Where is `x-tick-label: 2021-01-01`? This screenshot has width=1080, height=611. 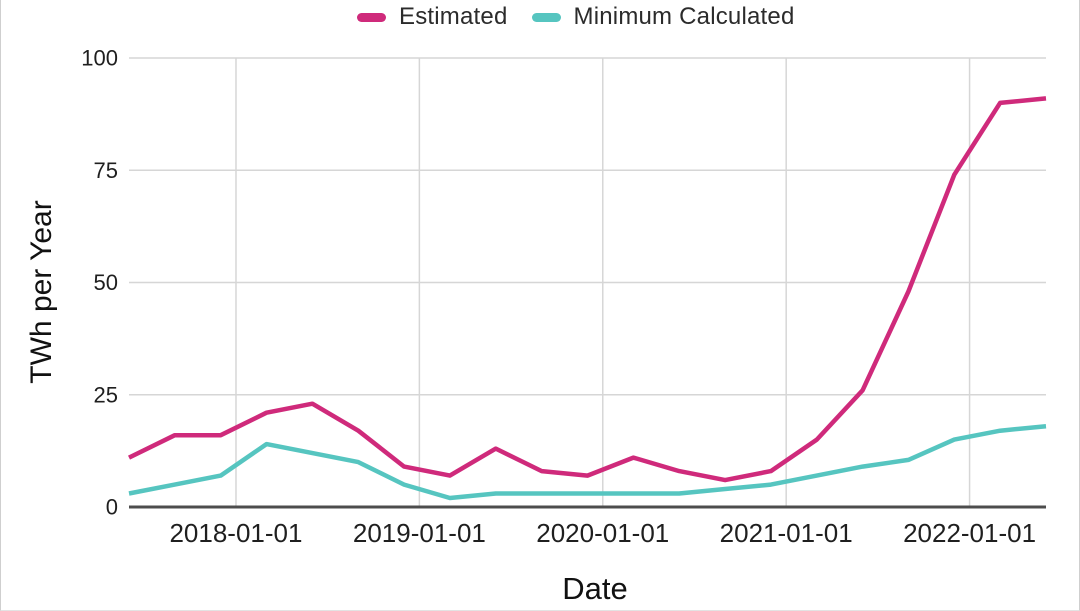 x-tick-label: 2021-01-01 is located at coordinates (786, 533).